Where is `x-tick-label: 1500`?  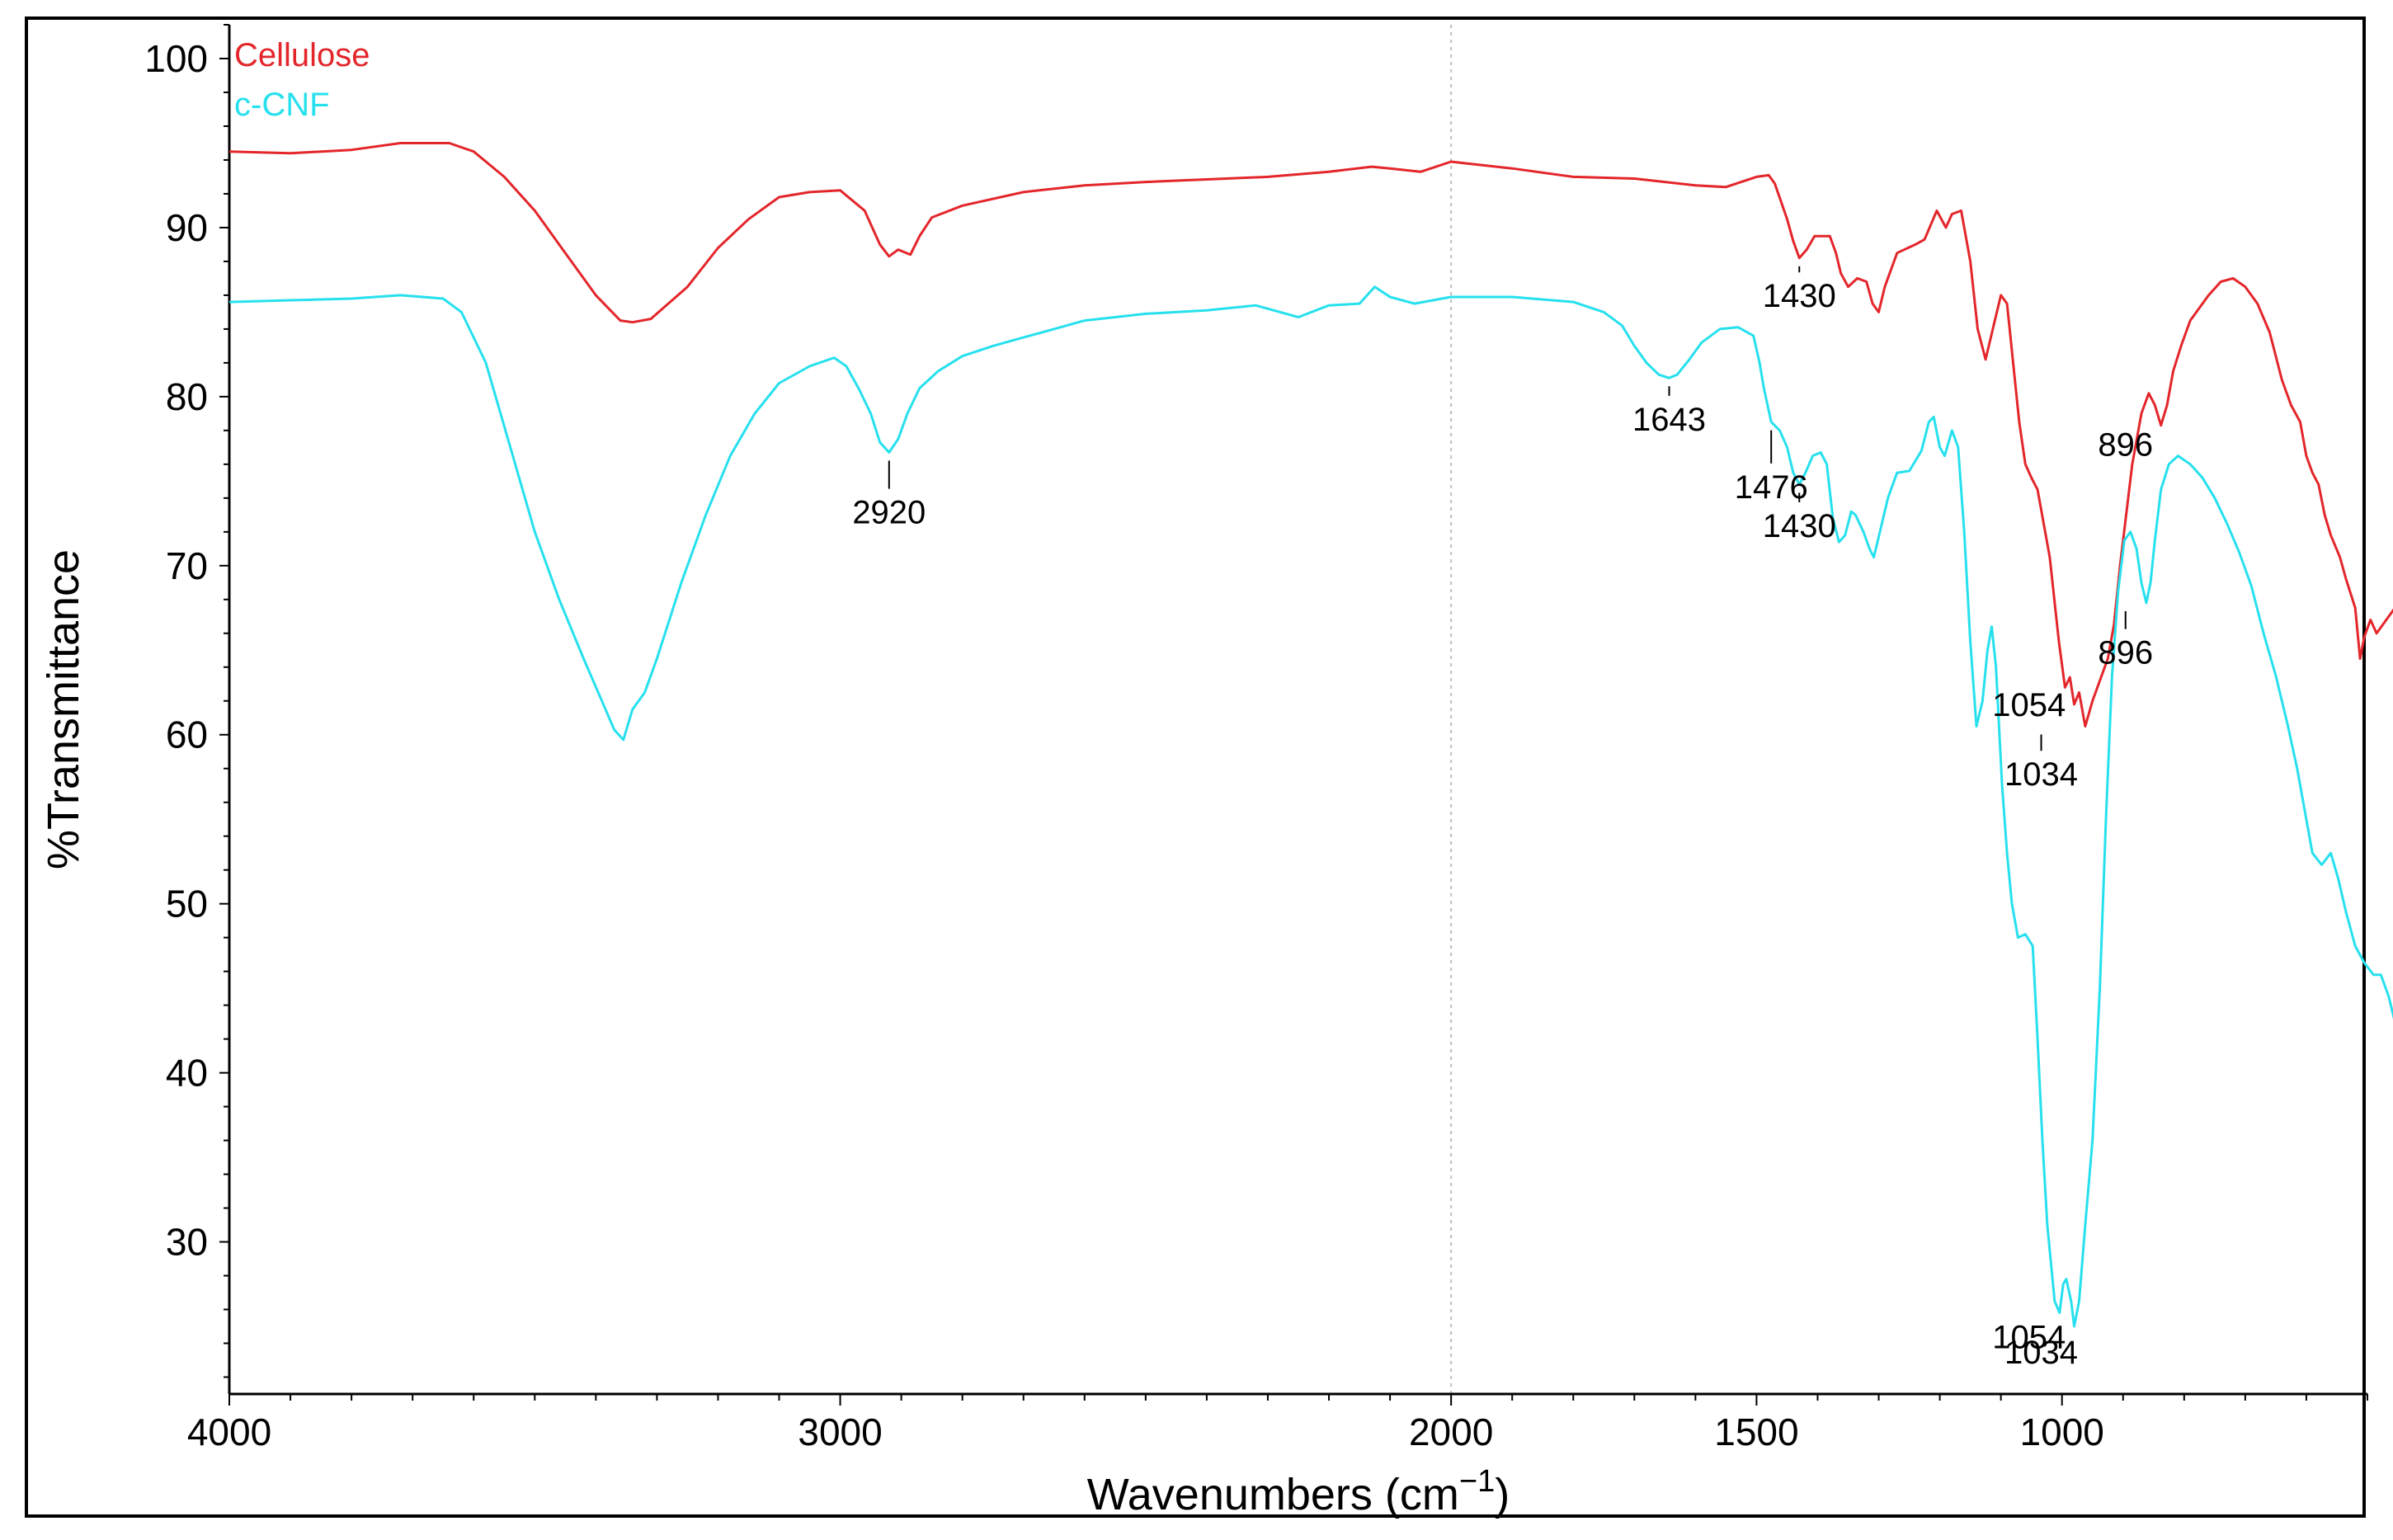 x-tick-label: 1500 is located at coordinates (1756, 1431).